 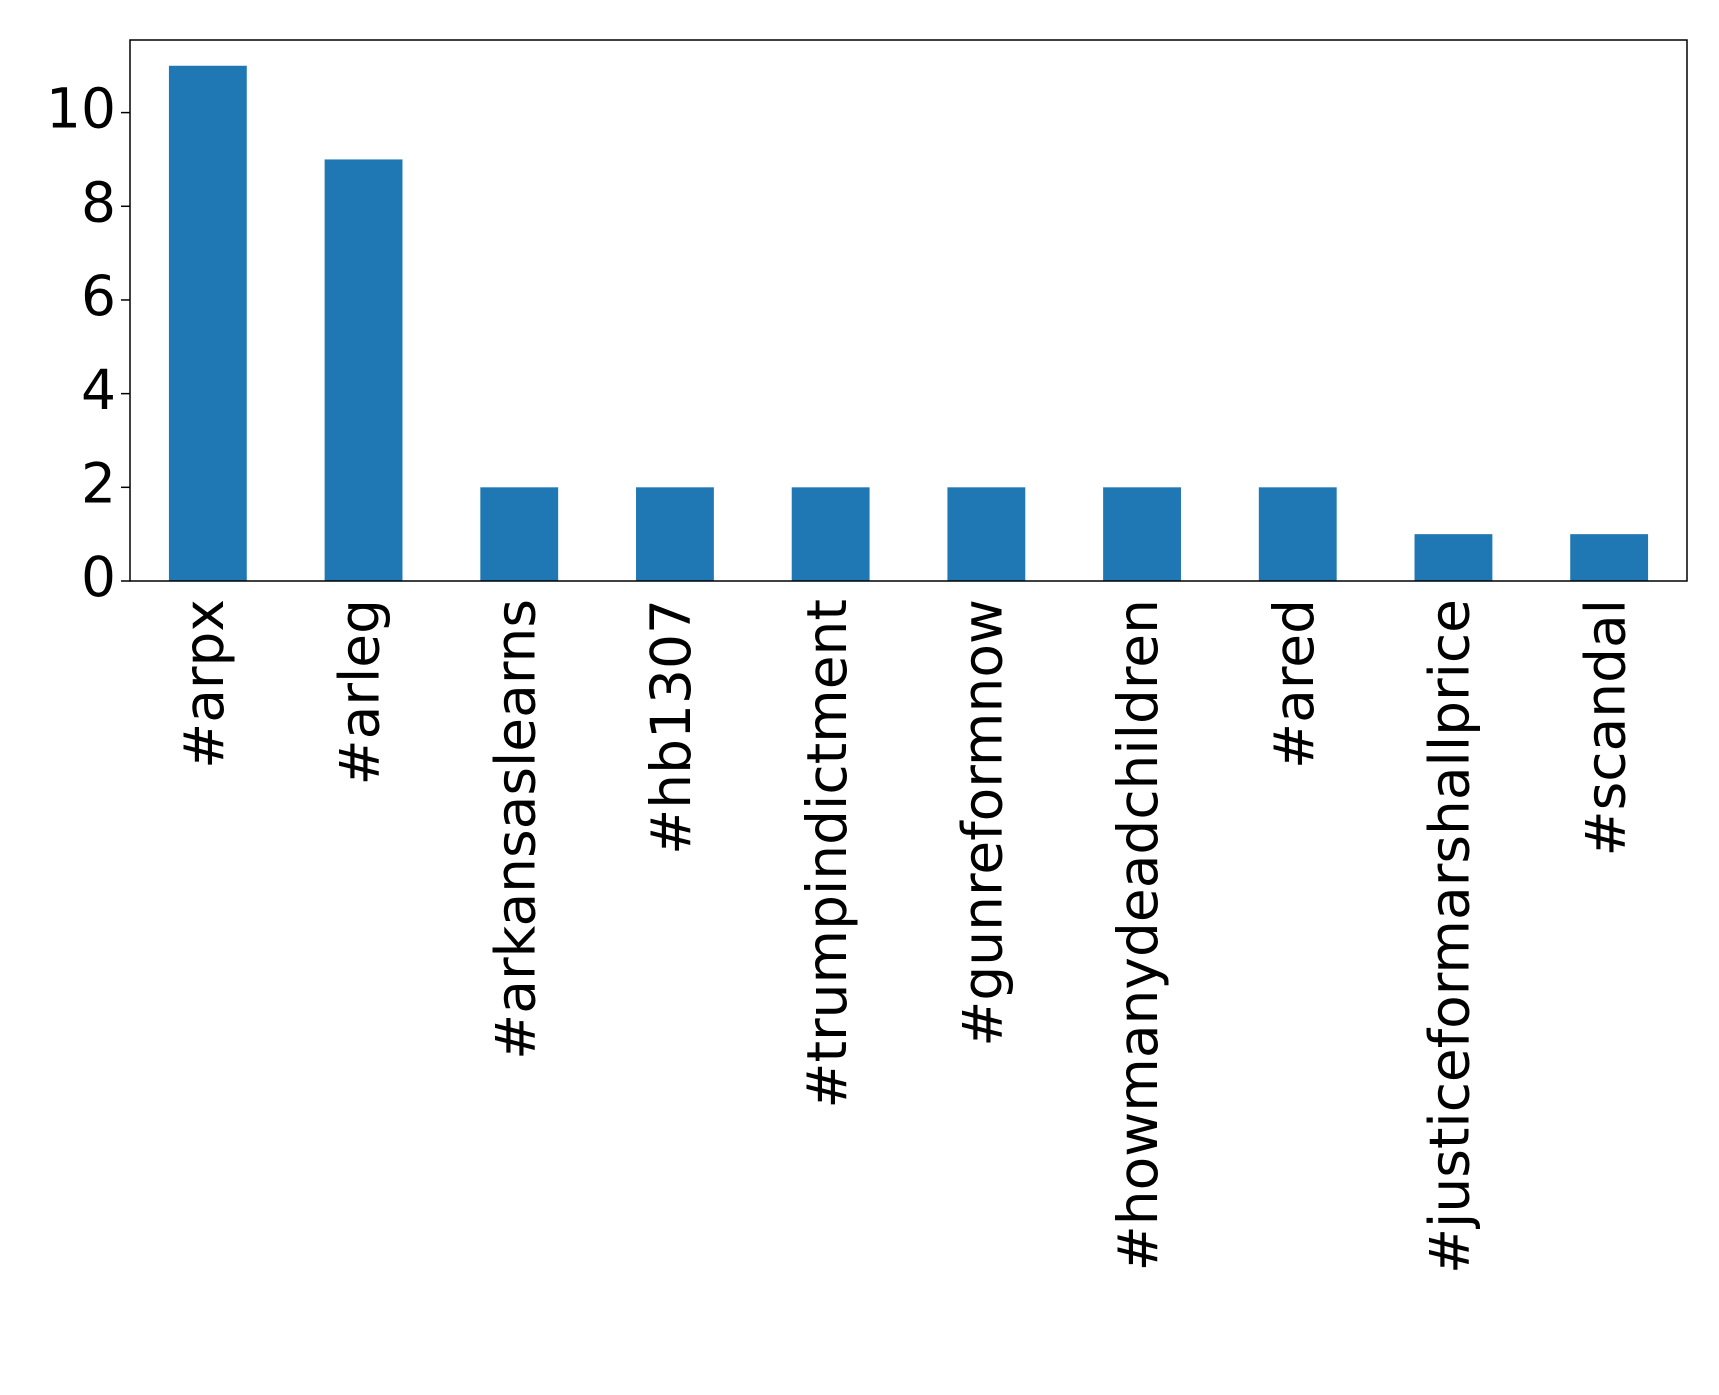 What do you see at coordinates (982, 823) in the screenshot?
I see `x-tick-label: #gunreformnow` at bounding box center [982, 823].